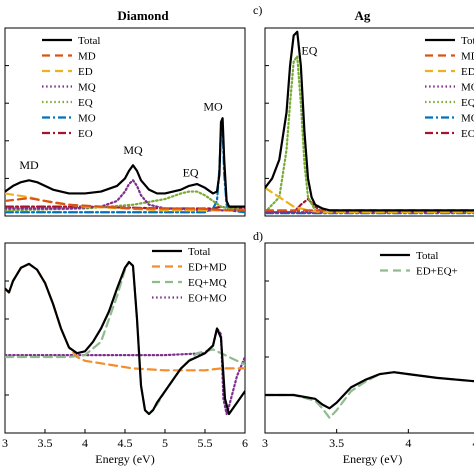 This screenshot has width=474, height=474. Describe the element at coordinates (125, 204) in the screenshot. I see `series-line-md` at that location.